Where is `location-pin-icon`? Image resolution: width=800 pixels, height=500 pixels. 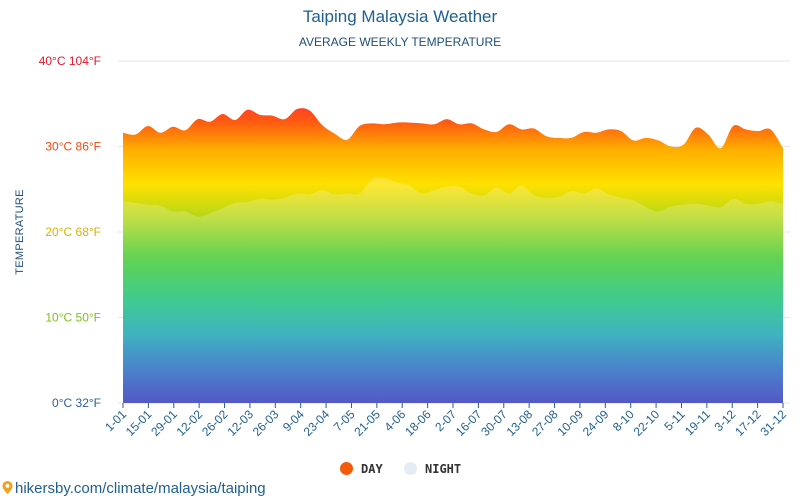 location-pin-icon is located at coordinates (7, 487).